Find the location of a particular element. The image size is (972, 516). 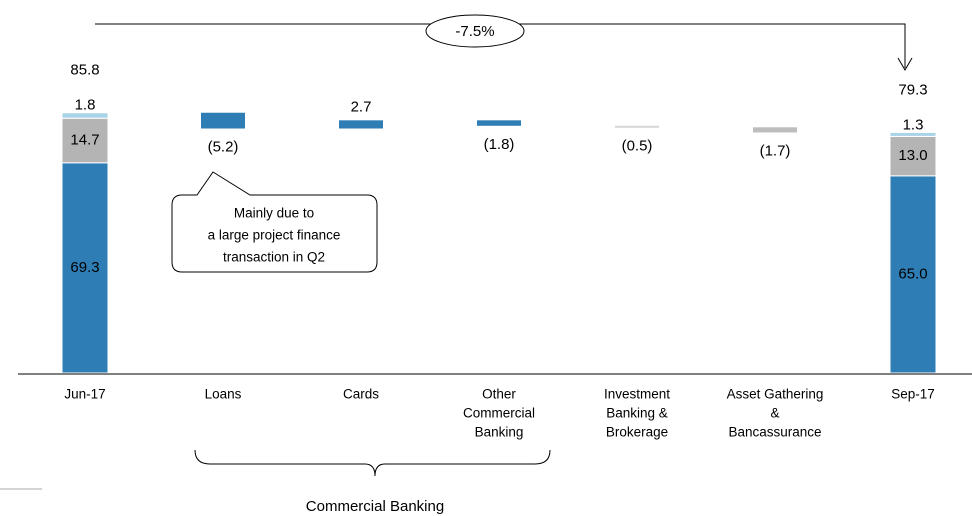

group-brace is located at coordinates (372, 463).